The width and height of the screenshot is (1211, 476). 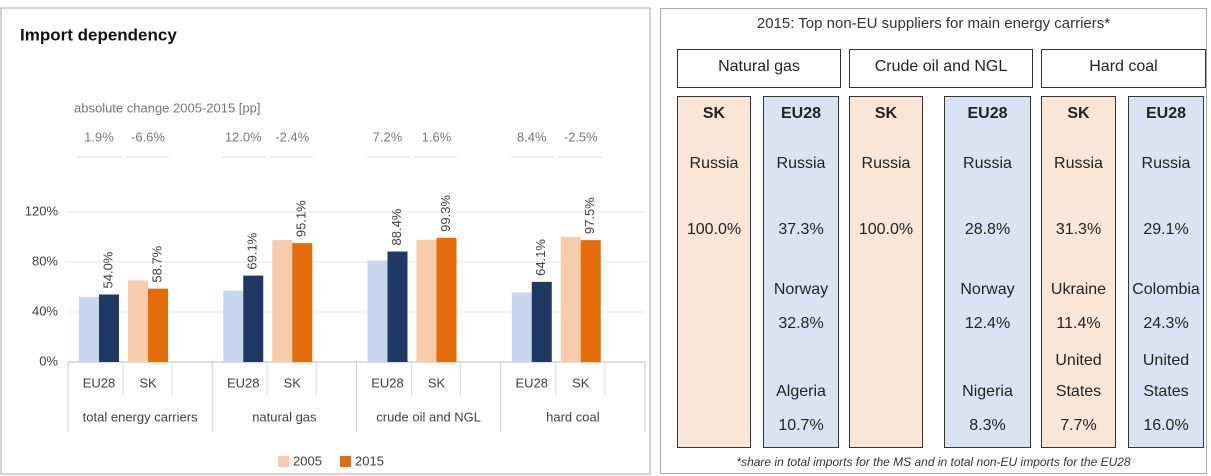 I want to click on data-label: 97.5%, so click(x=589, y=215).